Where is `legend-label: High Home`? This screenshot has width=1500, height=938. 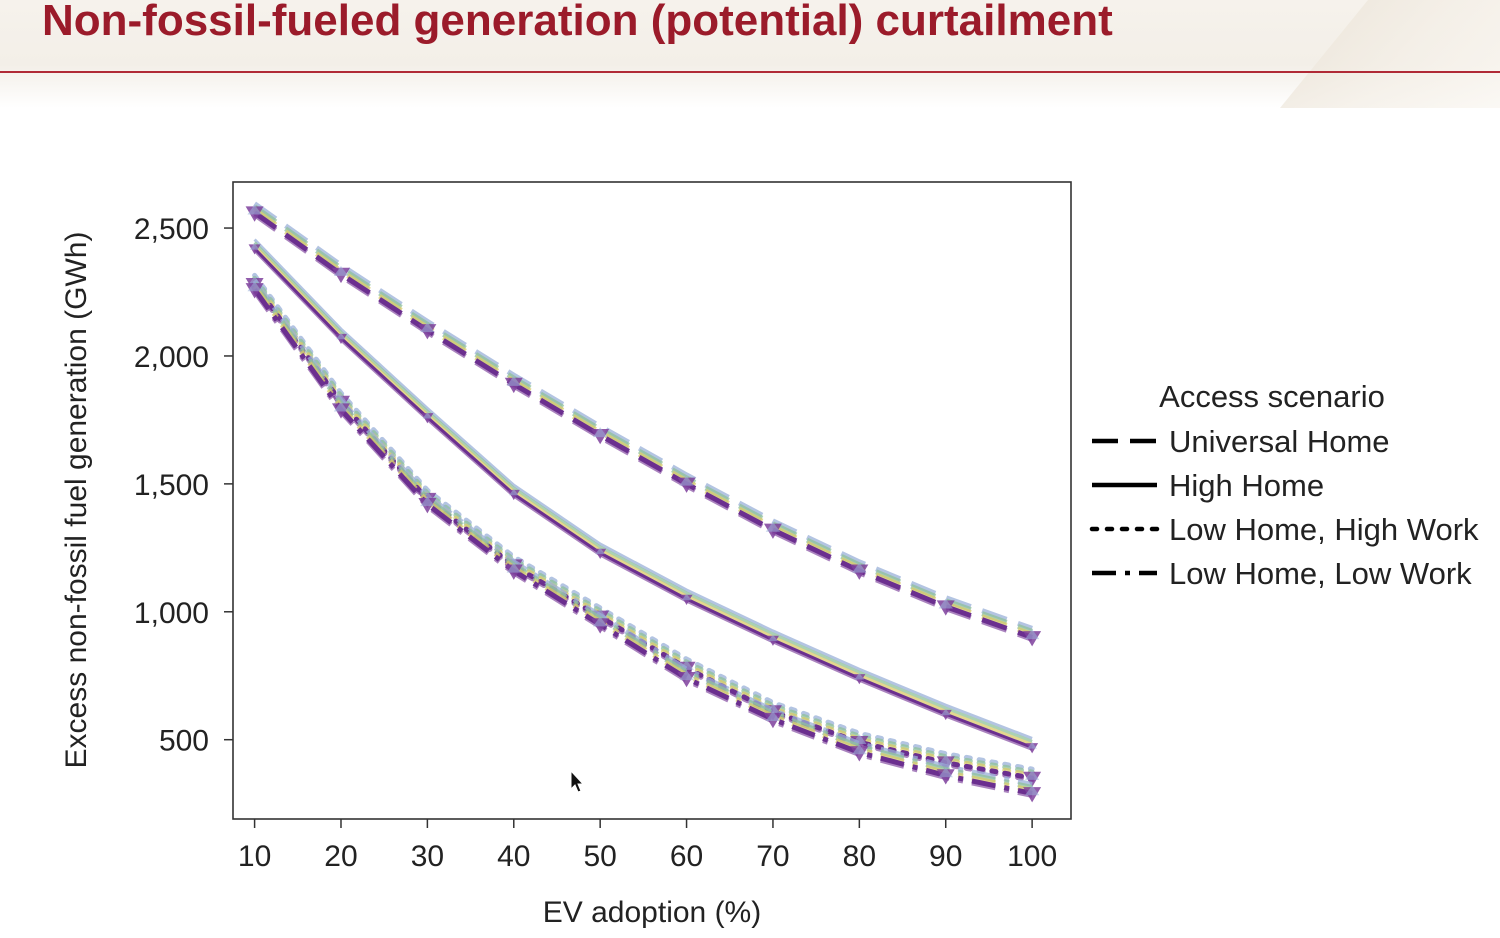 legend-label: High Home is located at coordinates (1246, 485).